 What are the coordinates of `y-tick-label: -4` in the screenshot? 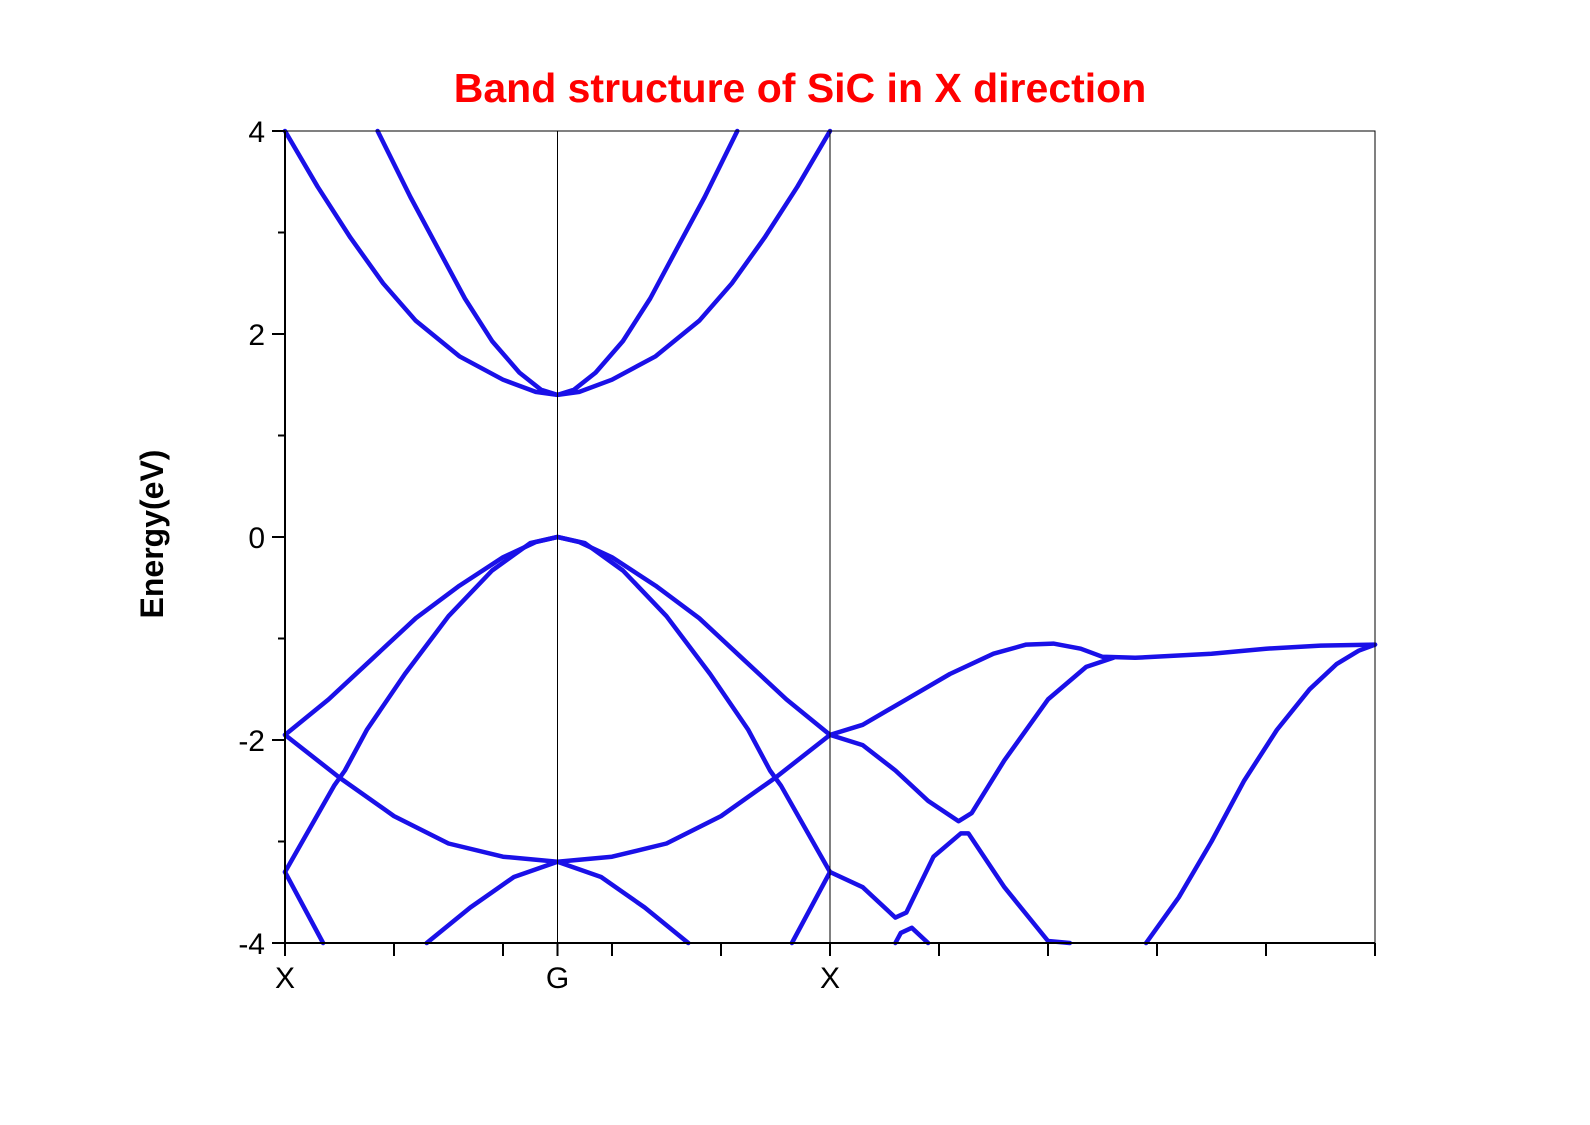 It's located at (251, 944).